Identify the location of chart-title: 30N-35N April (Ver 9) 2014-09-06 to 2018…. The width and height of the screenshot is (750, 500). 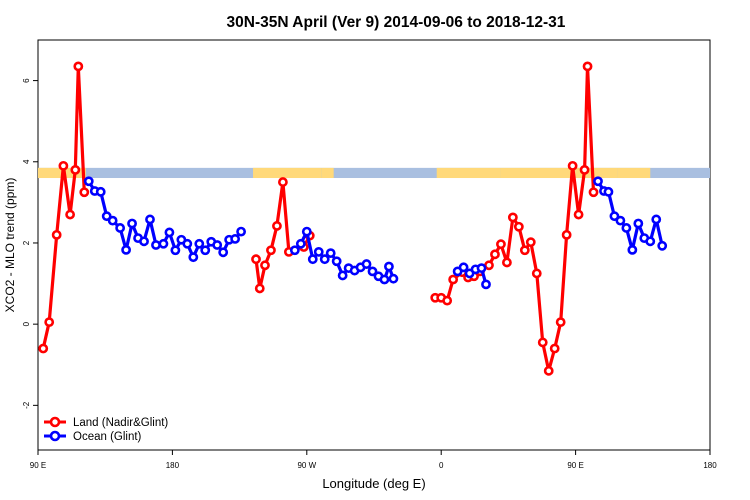
(396, 22).